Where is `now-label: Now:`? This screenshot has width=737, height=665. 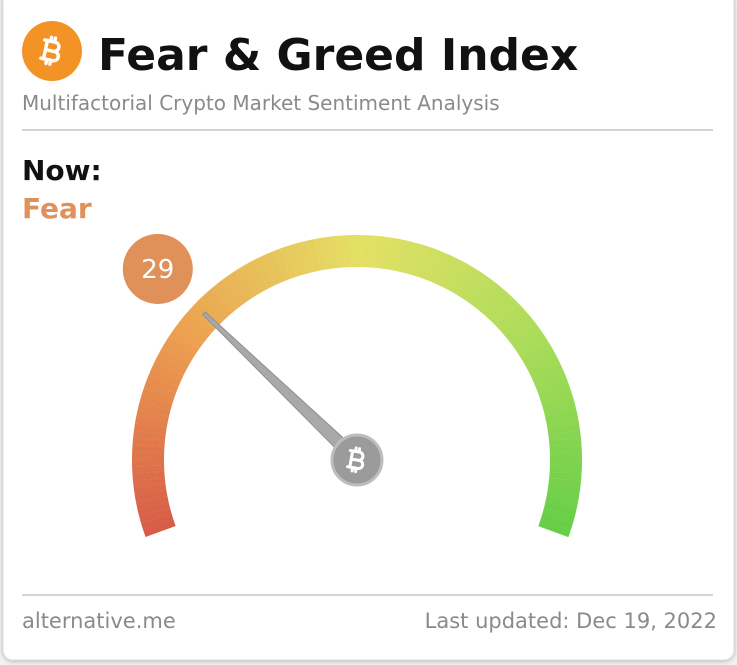 now-label: Now: is located at coordinates (62, 170).